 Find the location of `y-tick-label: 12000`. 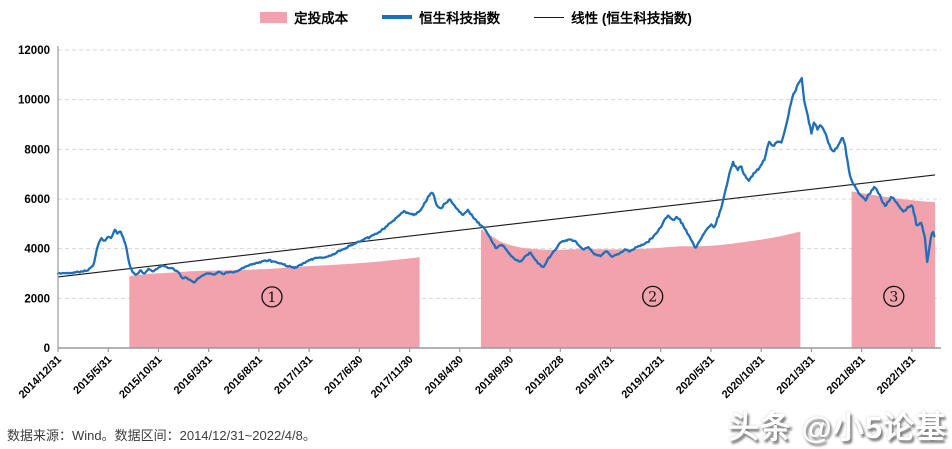

y-tick-label: 12000 is located at coordinates (34, 51).